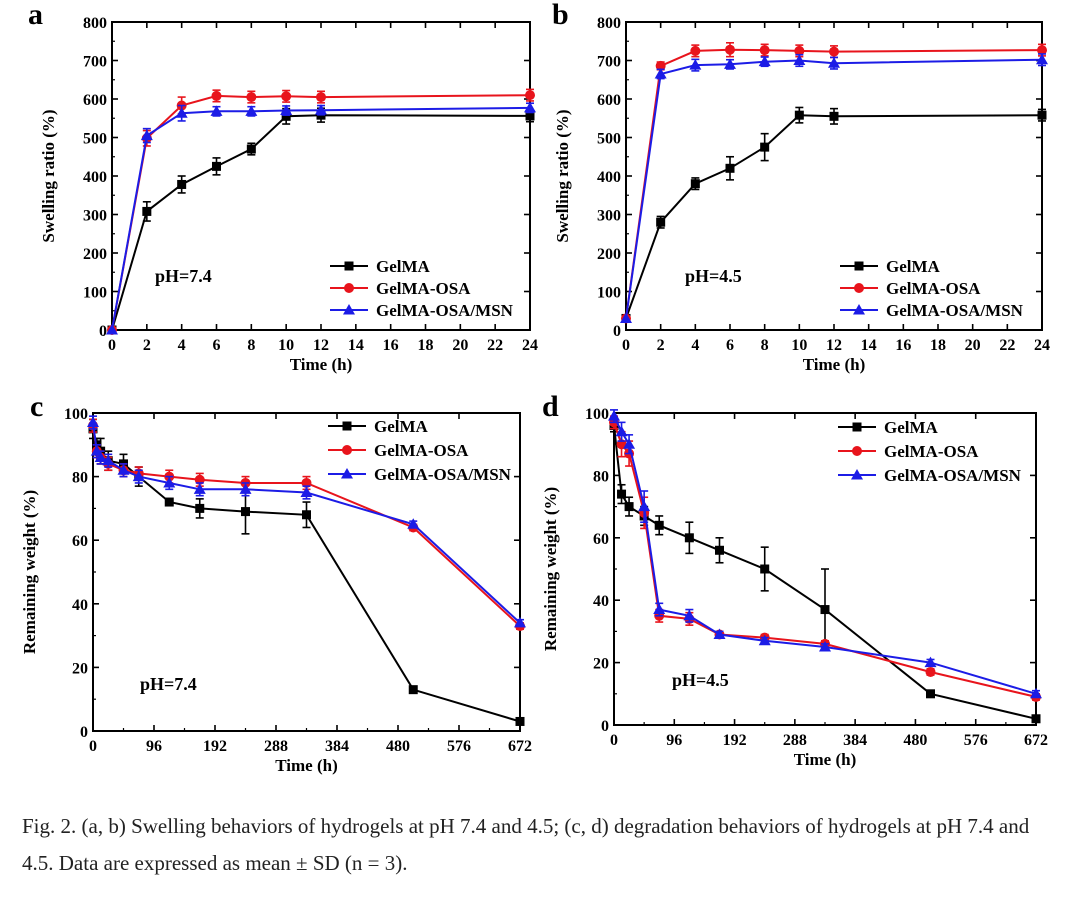 Image resolution: width=1080 pixels, height=923 pixels. I want to click on panel-label: c, so click(36, 406).